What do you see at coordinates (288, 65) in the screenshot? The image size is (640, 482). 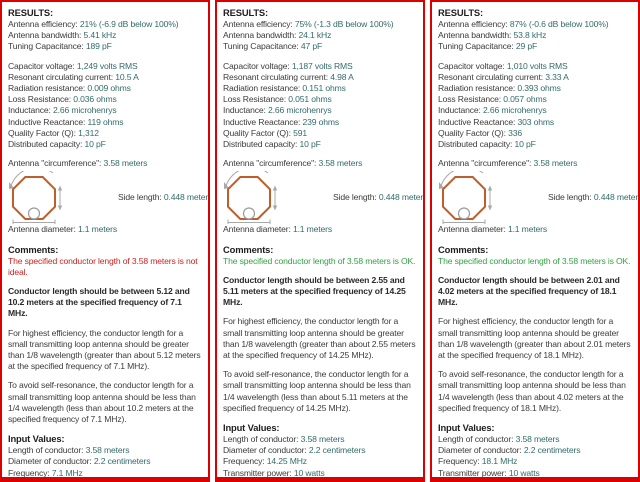 I see `capacitor-voltage-row: Capacitor voltage: 1,187 volts RMS` at bounding box center [288, 65].